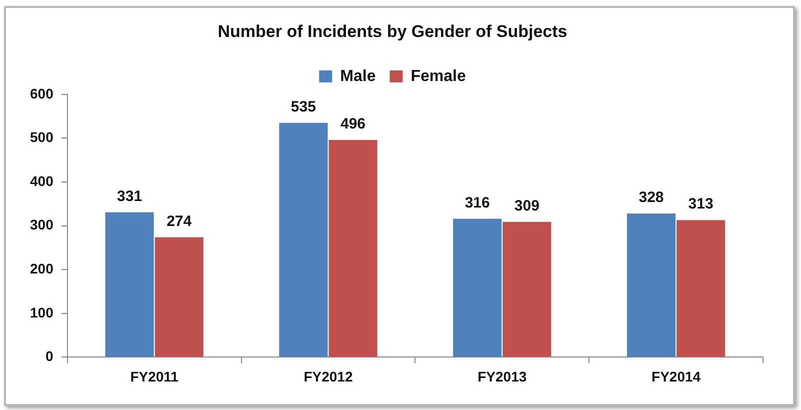 This screenshot has width=801, height=410. Describe the element at coordinates (393, 31) in the screenshot. I see `chart-title: Number of Incidents by Gender of Subjects` at that location.